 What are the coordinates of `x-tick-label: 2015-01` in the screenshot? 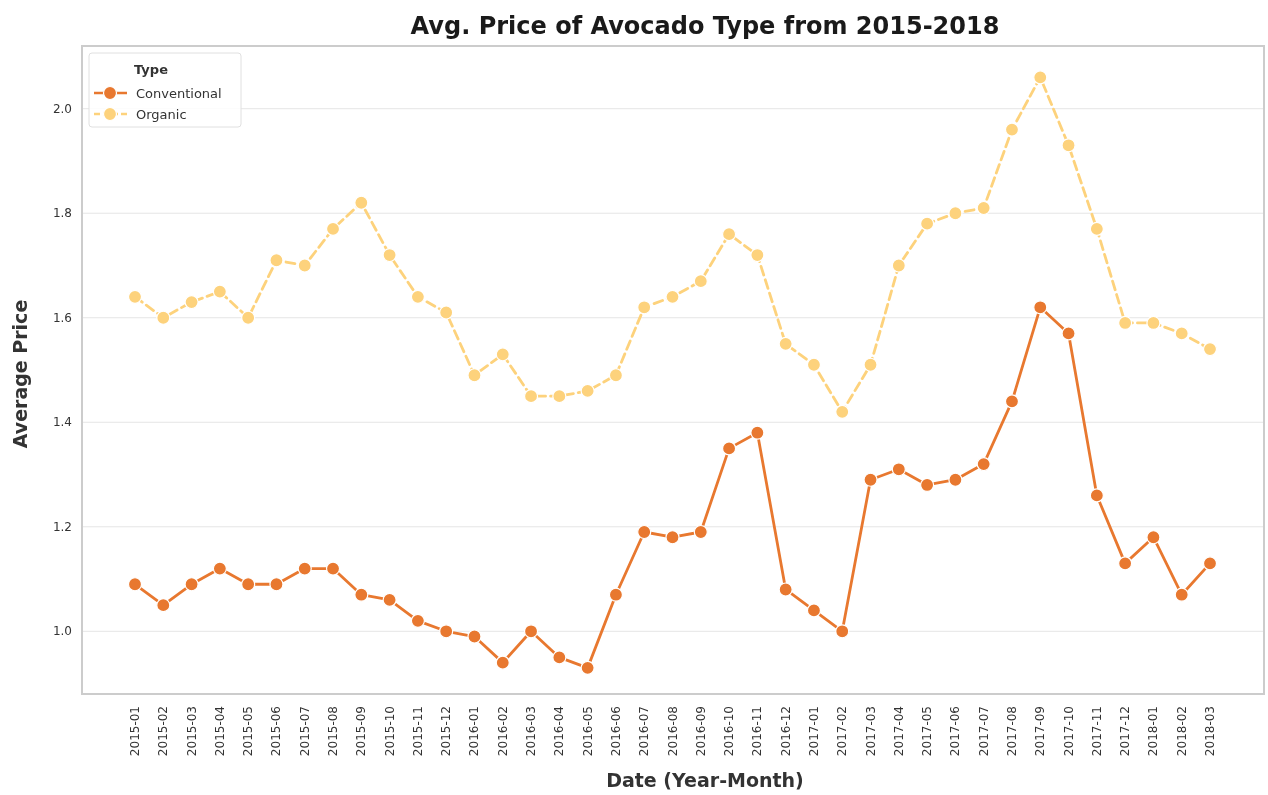 It's located at (135, 731).